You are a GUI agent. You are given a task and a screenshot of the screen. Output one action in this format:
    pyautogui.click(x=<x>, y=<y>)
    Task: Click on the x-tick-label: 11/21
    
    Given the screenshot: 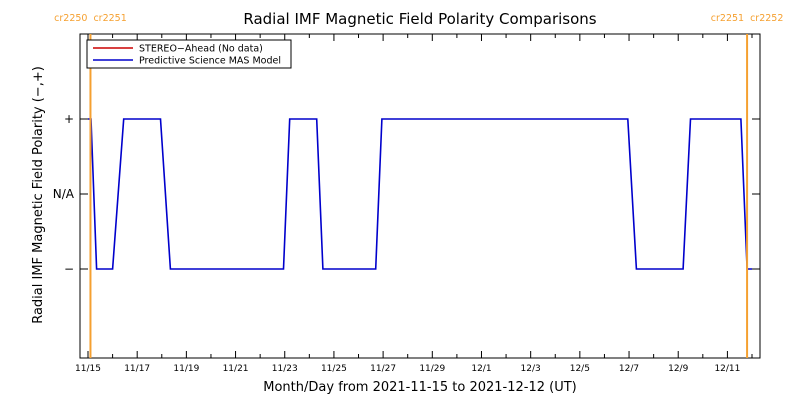 What is the action you would take?
    pyautogui.click(x=236, y=369)
    